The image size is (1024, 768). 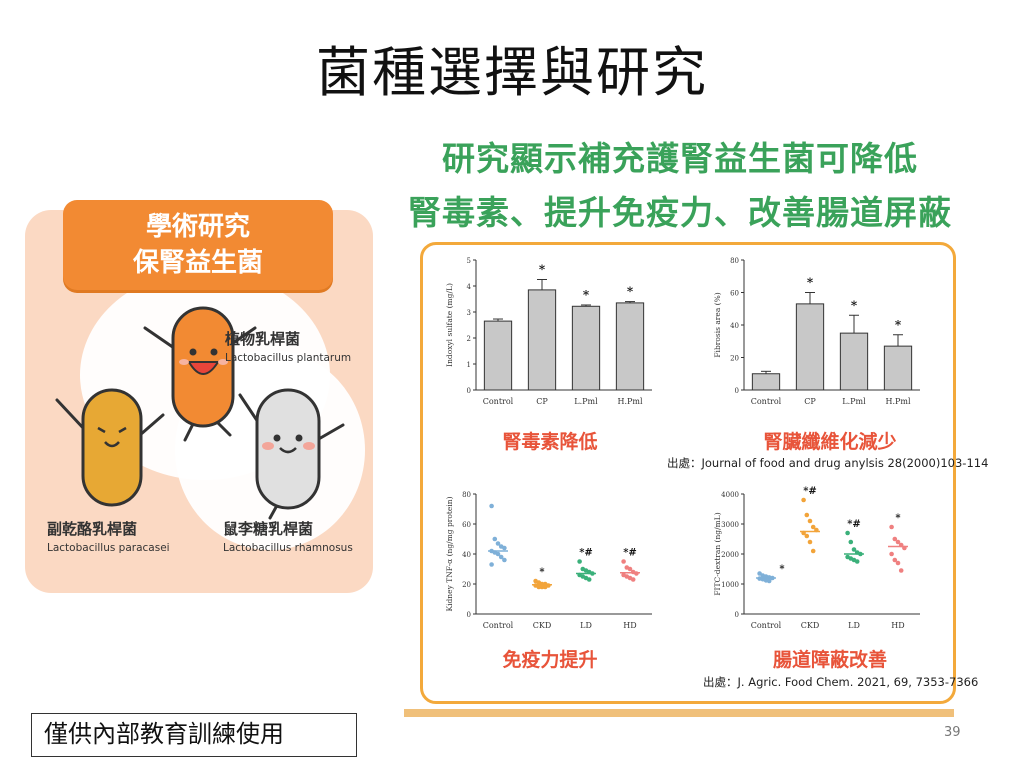 I want to click on y-tick-label: 4000, so click(x=730, y=495).